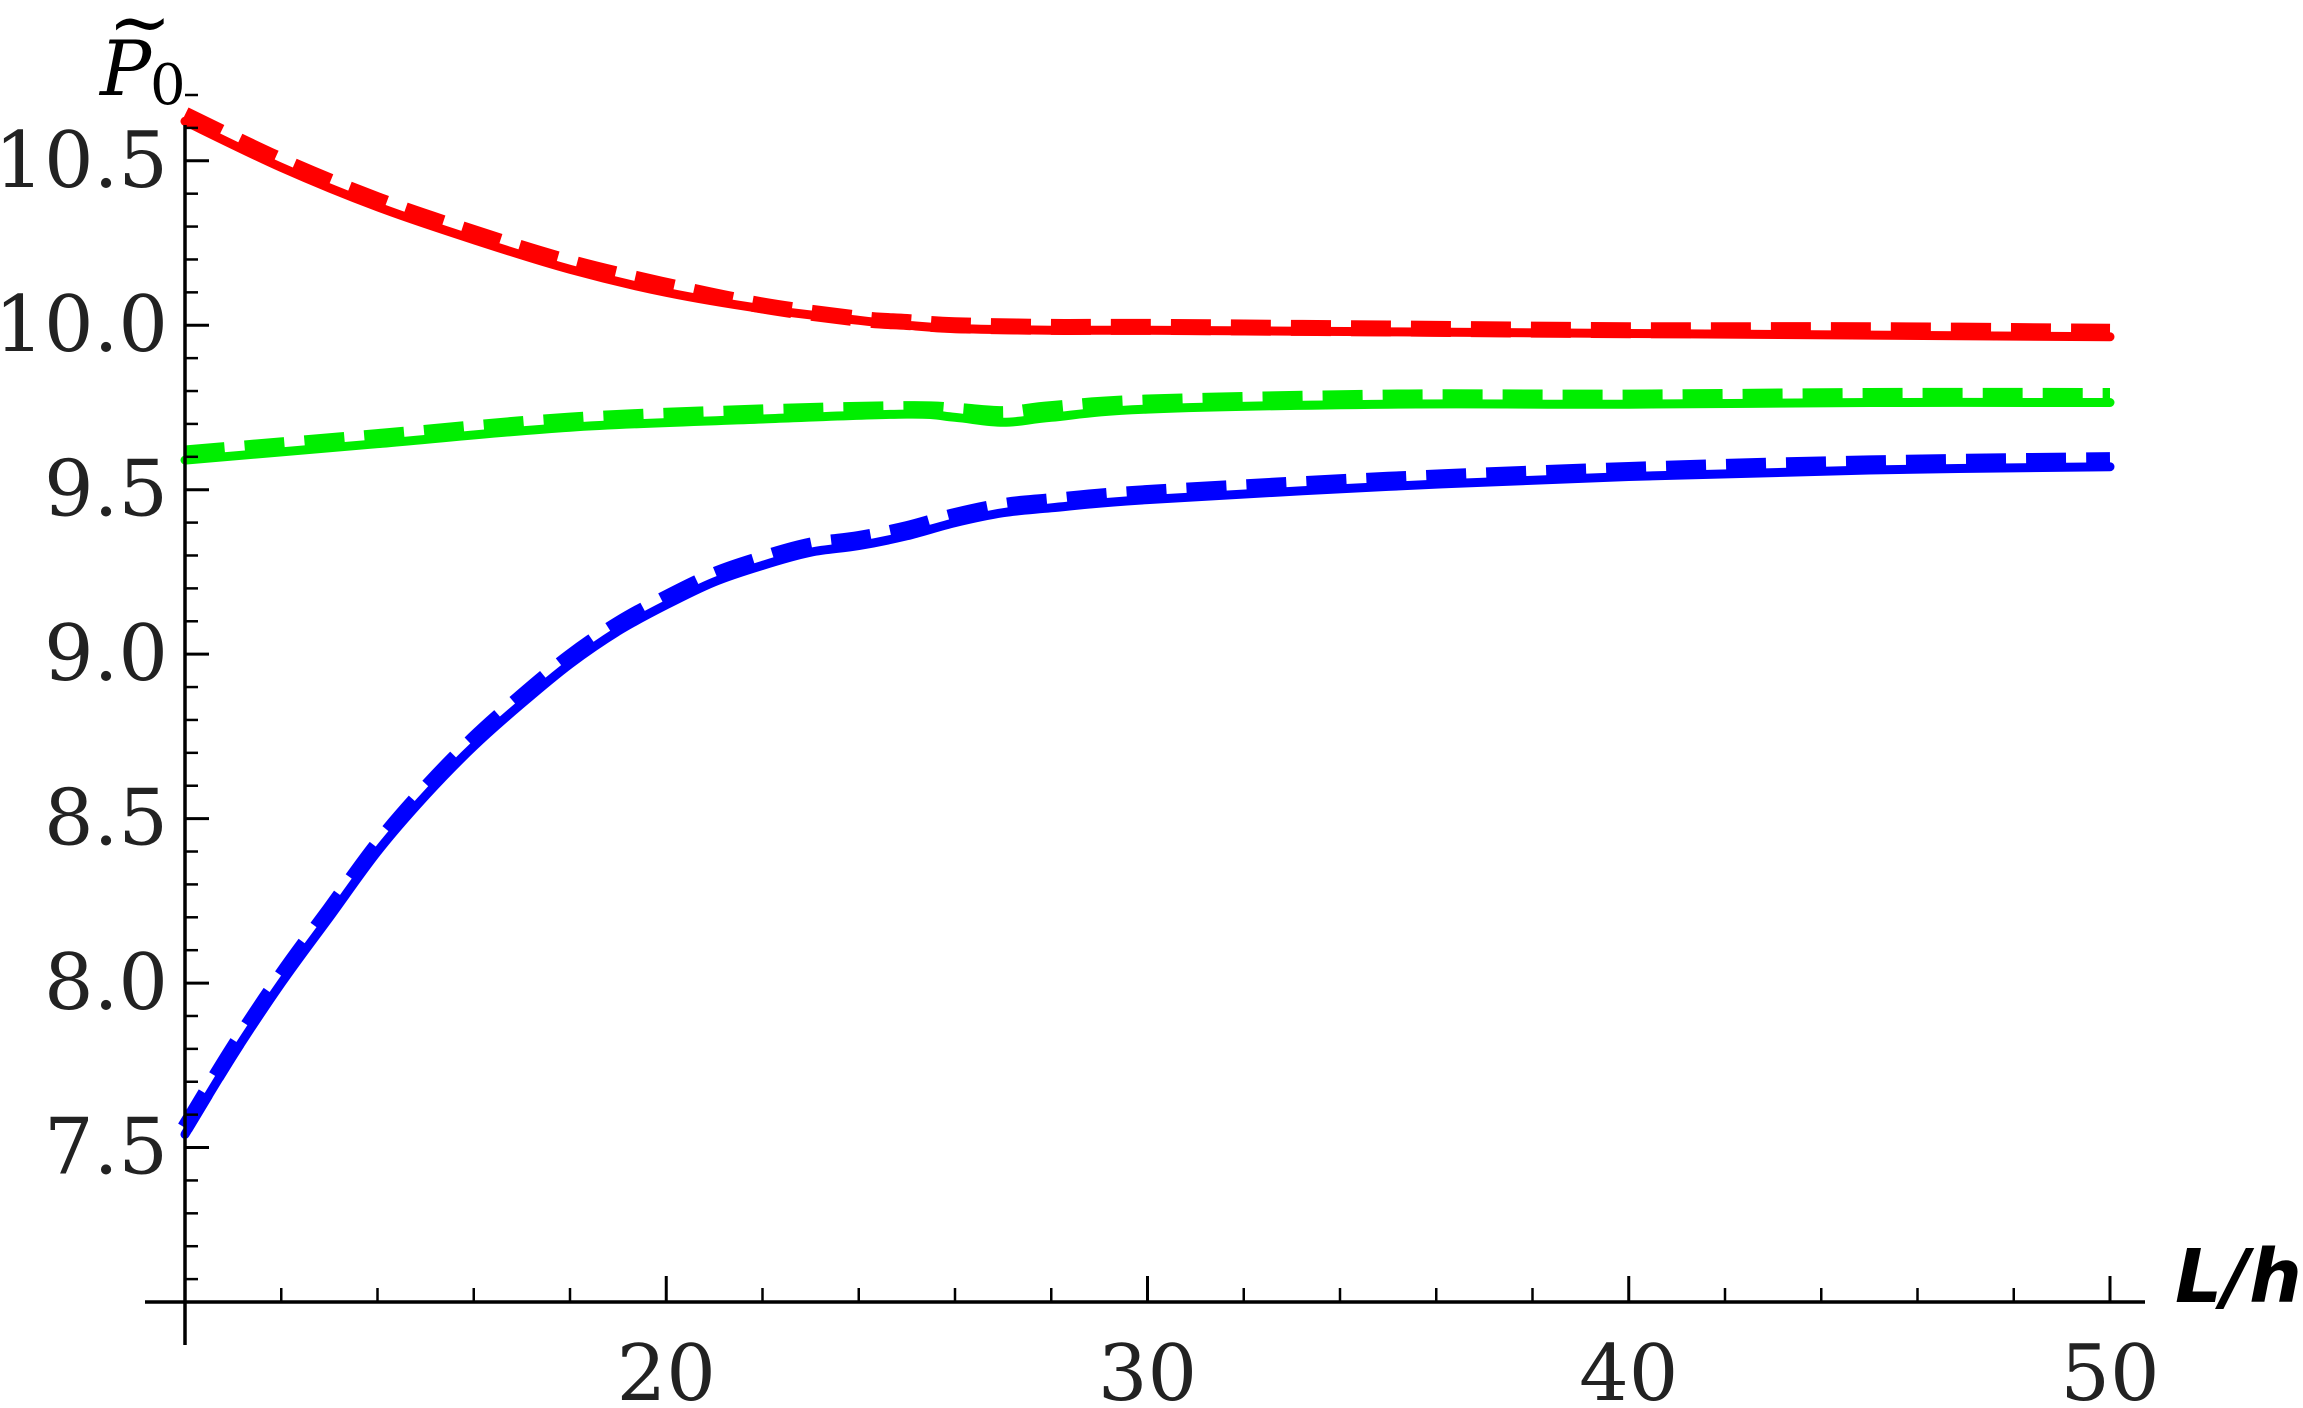 The height and width of the screenshot is (1408, 2303). Describe the element at coordinates (140, 33) in the screenshot. I see `y-axis-label-accent: ~` at that location.